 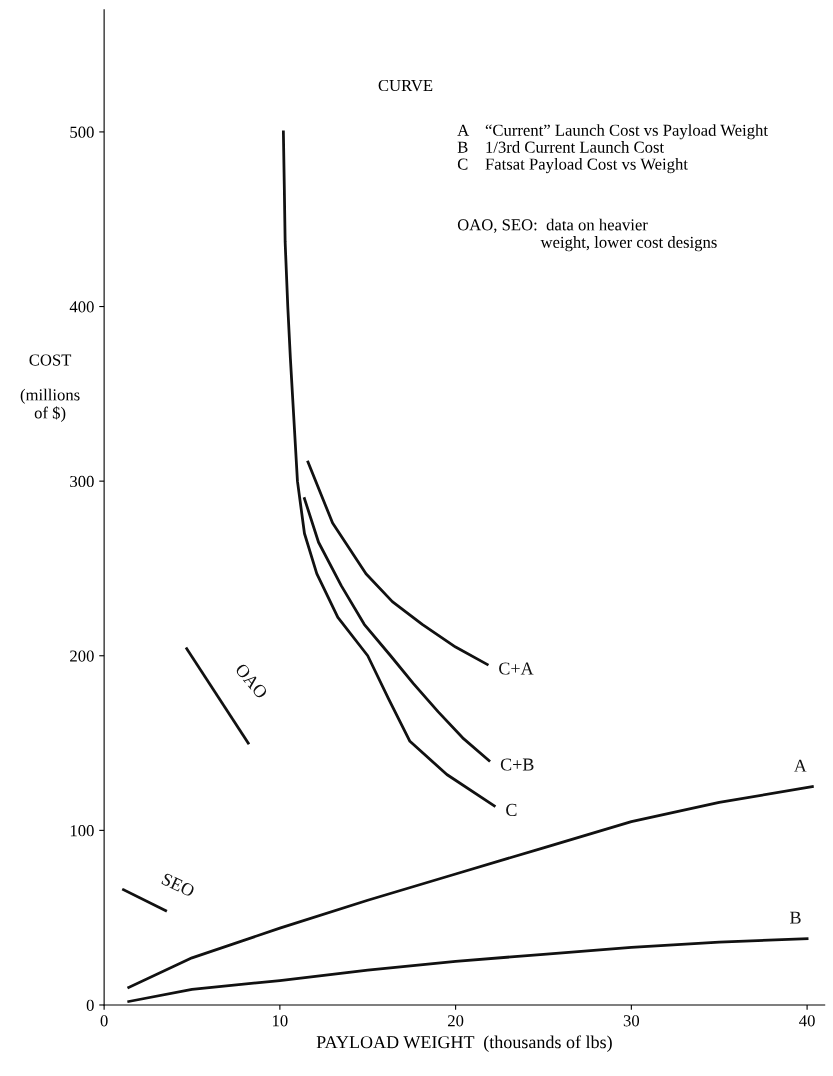 What do you see at coordinates (516, 668) in the screenshot?
I see `series-label: C+A` at bounding box center [516, 668].